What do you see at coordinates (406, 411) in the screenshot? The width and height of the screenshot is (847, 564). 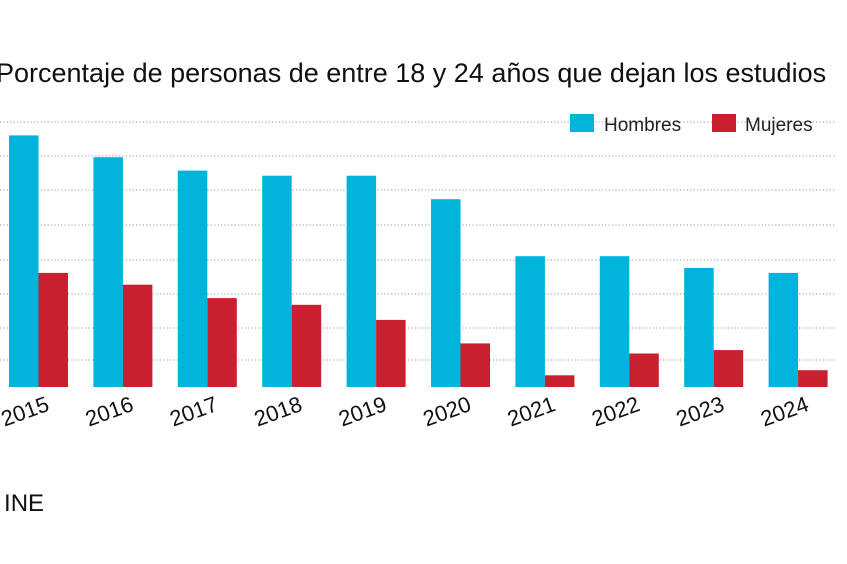 I see `x-axis-ticks: 2015 2016 2017 2018 2019 2020 2021 2022 2023 2024` at bounding box center [406, 411].